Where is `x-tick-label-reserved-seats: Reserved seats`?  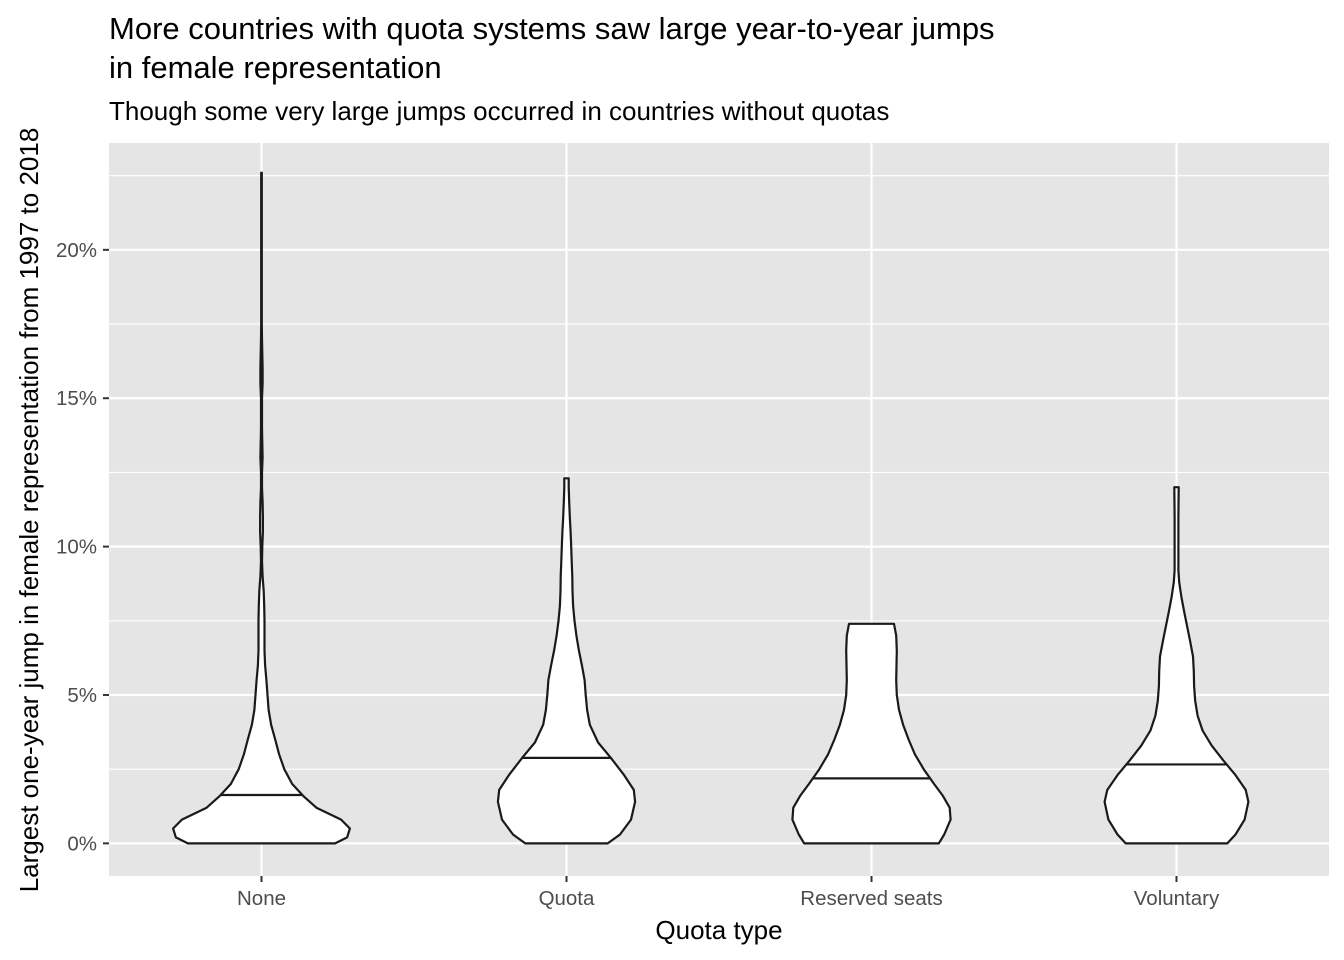
x-tick-label-reserved-seats: Reserved seats is located at coordinates (871, 898).